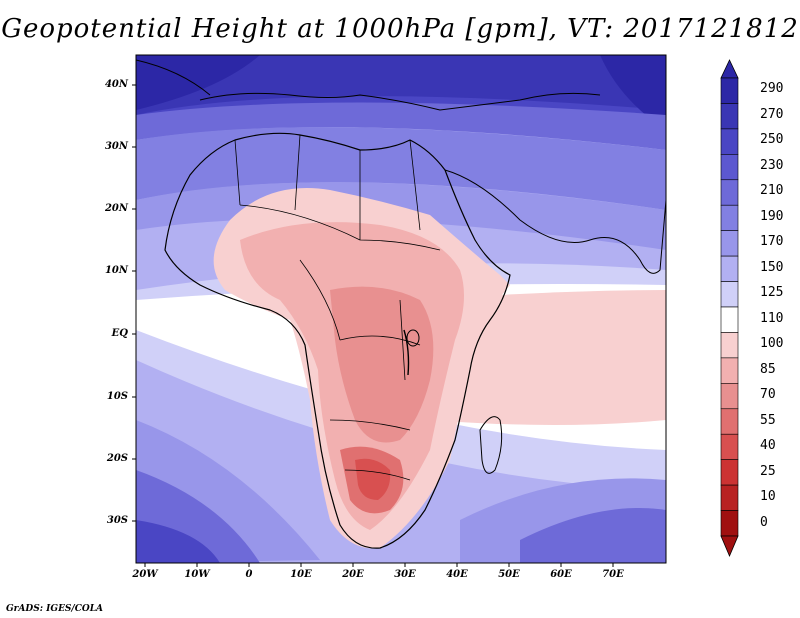 This screenshot has width=800, height=618. Describe the element at coordinates (772, 267) in the screenshot. I see `colorbar-label-150: 150` at that location.